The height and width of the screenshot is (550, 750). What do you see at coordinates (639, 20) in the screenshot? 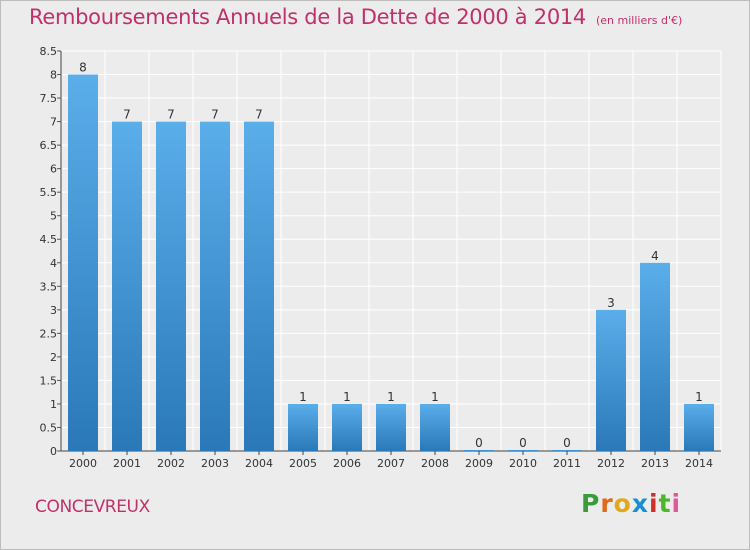
I see `chart-subtitle: (en milliers d'€)` at bounding box center [639, 20].